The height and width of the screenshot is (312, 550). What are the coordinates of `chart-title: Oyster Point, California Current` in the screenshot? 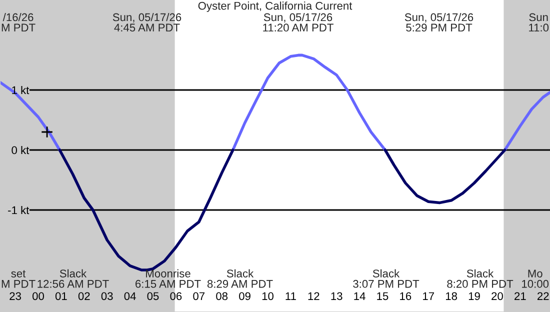 It's located at (275, 7).